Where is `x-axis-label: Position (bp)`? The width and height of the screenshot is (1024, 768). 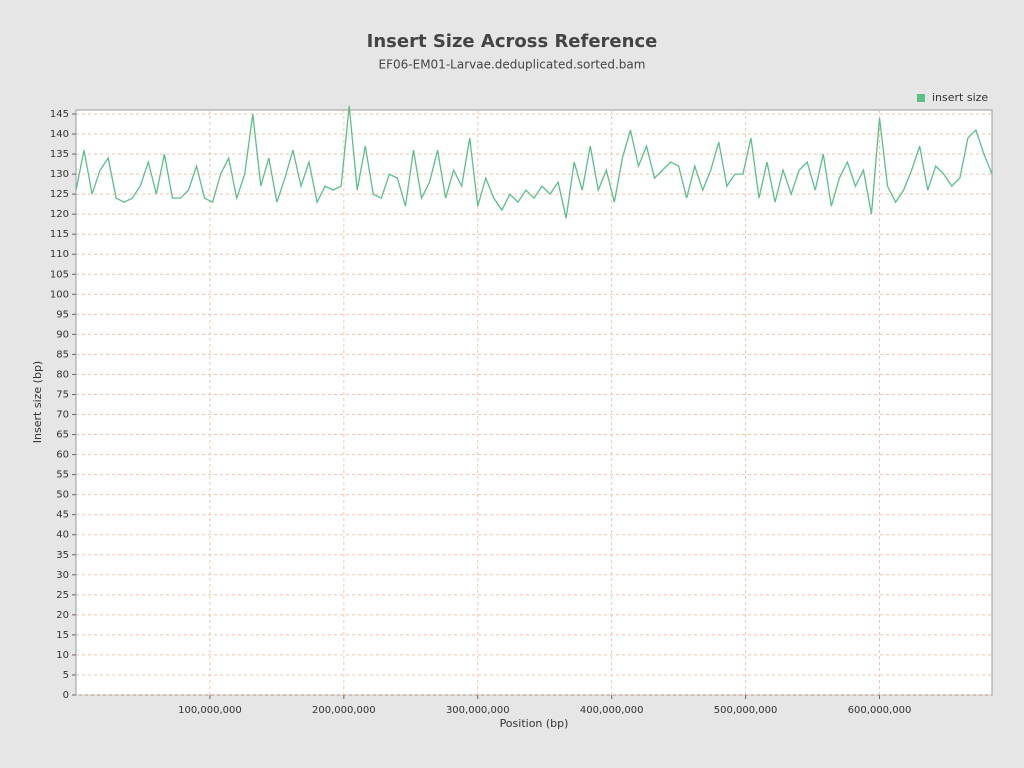
x-axis-label: Position (bp) is located at coordinates (534, 723).